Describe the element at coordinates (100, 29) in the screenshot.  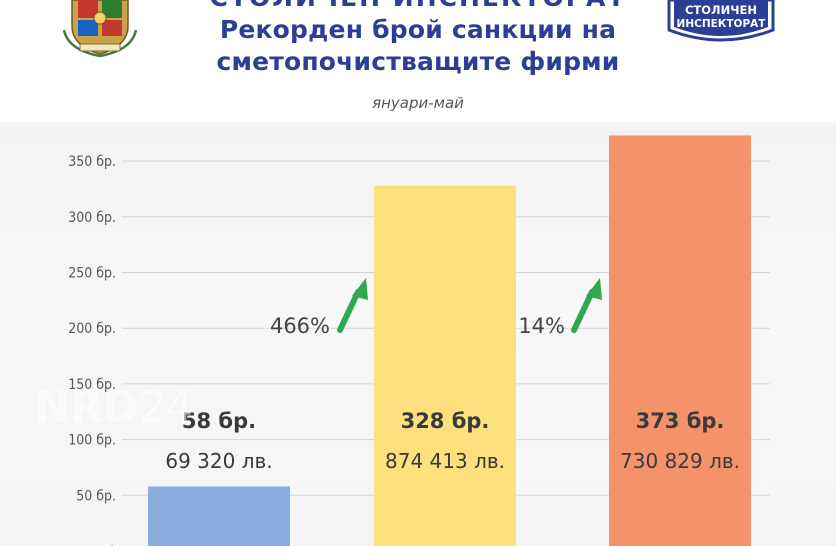
I see `sofia-coat-of-arms-icon` at that location.